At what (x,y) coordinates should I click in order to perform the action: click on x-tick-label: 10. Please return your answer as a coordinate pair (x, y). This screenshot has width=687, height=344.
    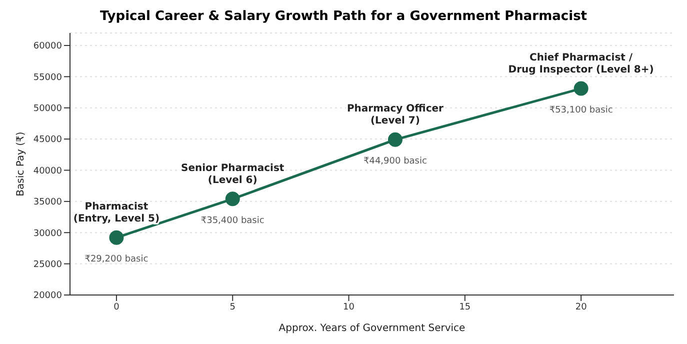
    Looking at the image, I should click on (349, 307).